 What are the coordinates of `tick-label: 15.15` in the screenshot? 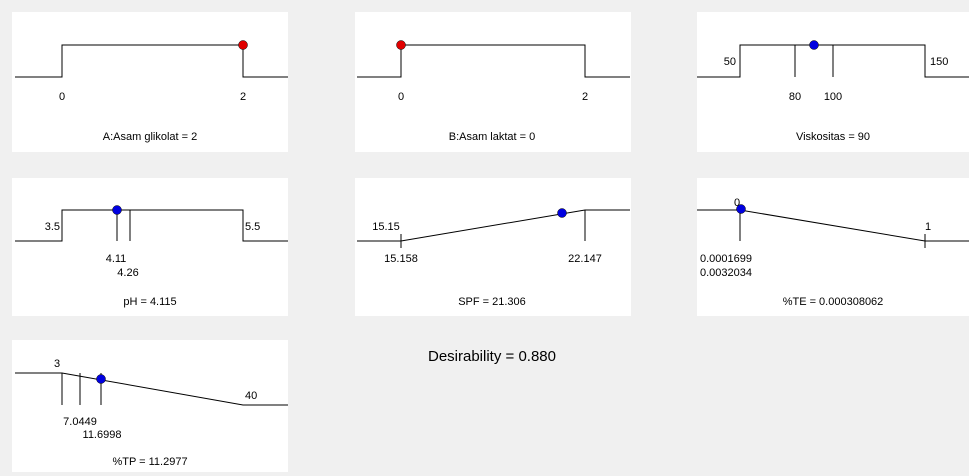 It's located at (386, 227).